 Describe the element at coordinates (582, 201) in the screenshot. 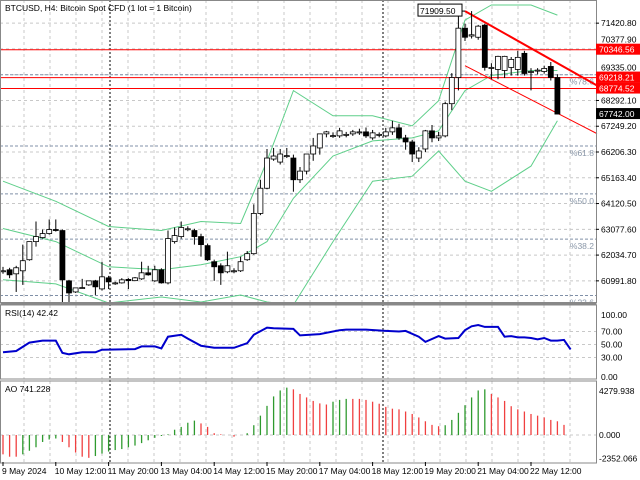

I see `fib-label: %50.0` at that location.